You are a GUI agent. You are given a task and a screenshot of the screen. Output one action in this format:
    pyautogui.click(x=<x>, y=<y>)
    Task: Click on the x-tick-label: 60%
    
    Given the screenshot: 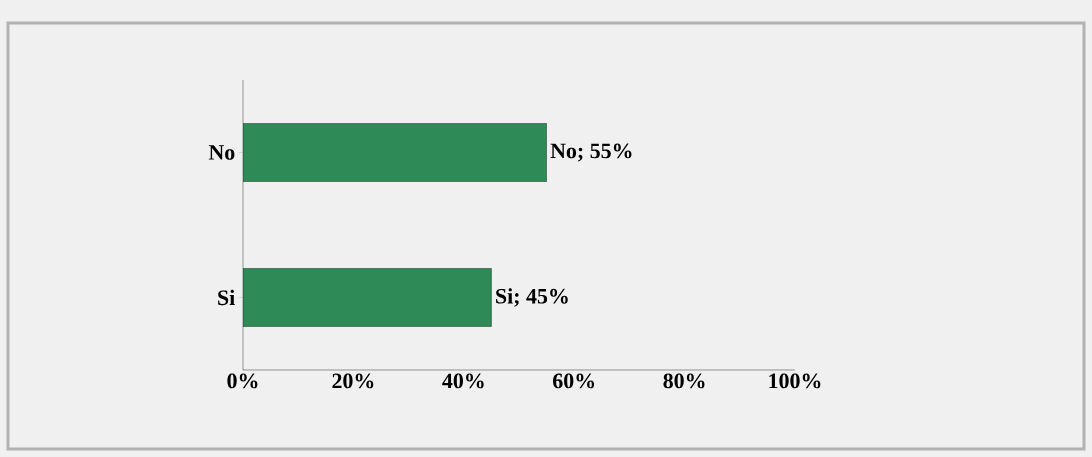 What is the action you would take?
    pyautogui.click(x=574, y=381)
    